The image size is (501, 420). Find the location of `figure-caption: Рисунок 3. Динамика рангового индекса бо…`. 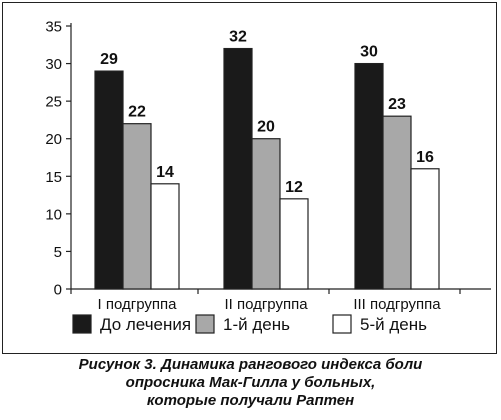

figure-caption: Рисунок 3. Динамика рангового индекса бо… is located at coordinates (250, 383).